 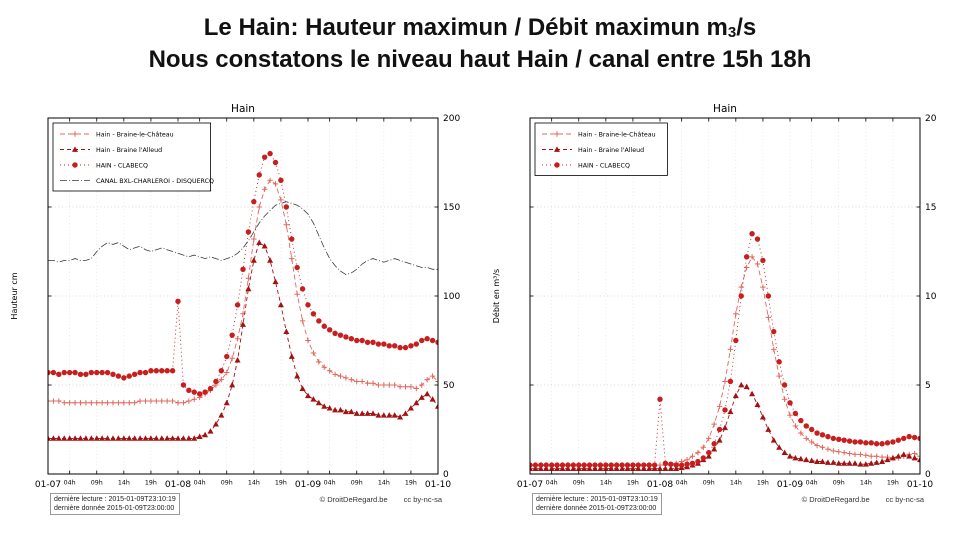 What do you see at coordinates (931, 297) in the screenshot?
I see `svg-text: 10` at bounding box center [931, 297].